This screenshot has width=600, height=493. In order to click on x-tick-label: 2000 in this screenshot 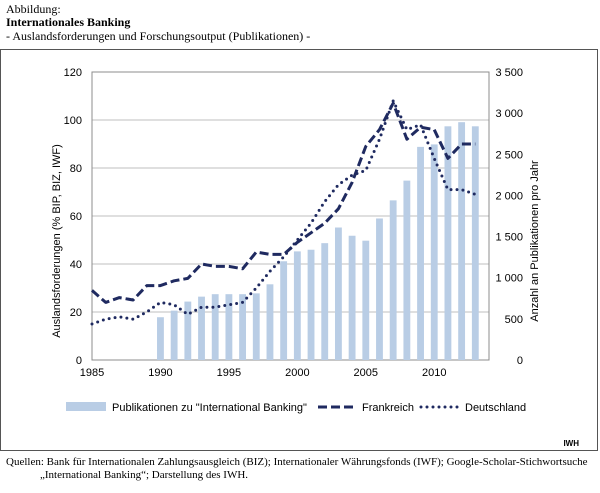, I will do `click(297, 373)`.